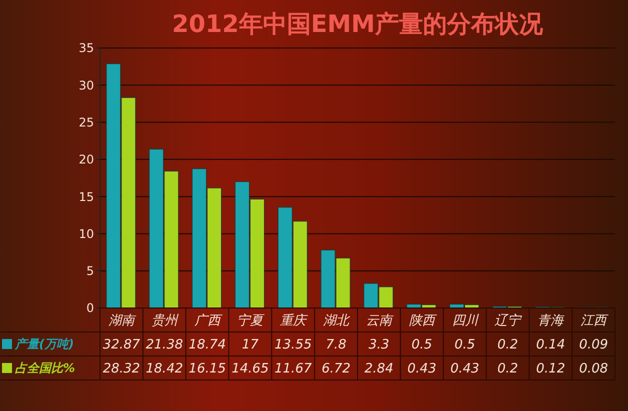  Describe the element at coordinates (379, 345) in the screenshot. I see `data-label: 3.3` at that location.